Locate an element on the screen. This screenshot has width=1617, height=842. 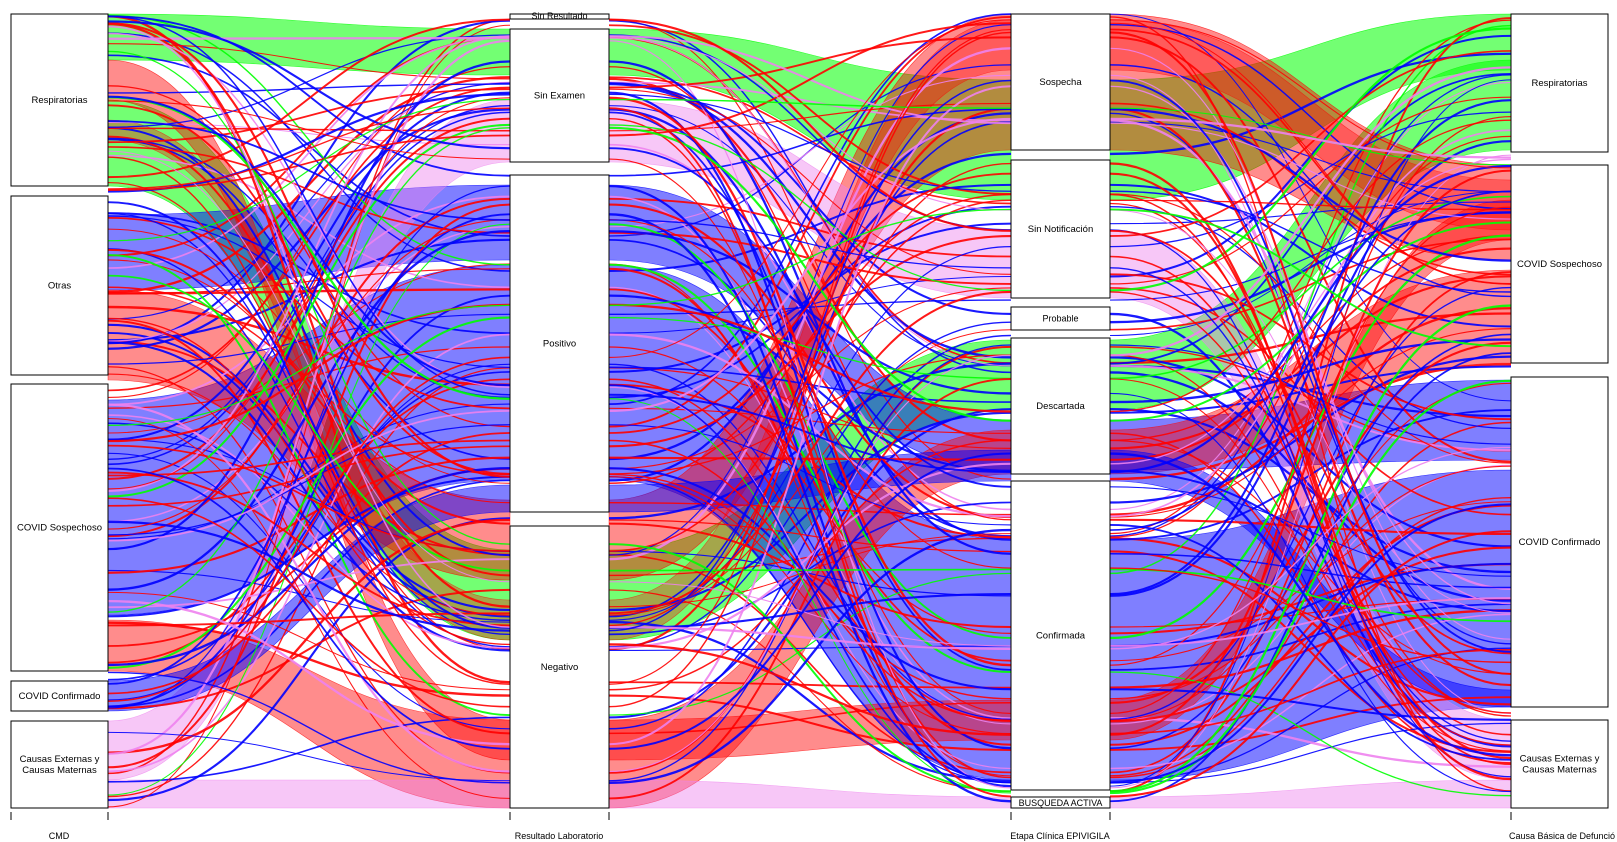
node-label-etapa-4: Confirmada is located at coordinates (1061, 636).